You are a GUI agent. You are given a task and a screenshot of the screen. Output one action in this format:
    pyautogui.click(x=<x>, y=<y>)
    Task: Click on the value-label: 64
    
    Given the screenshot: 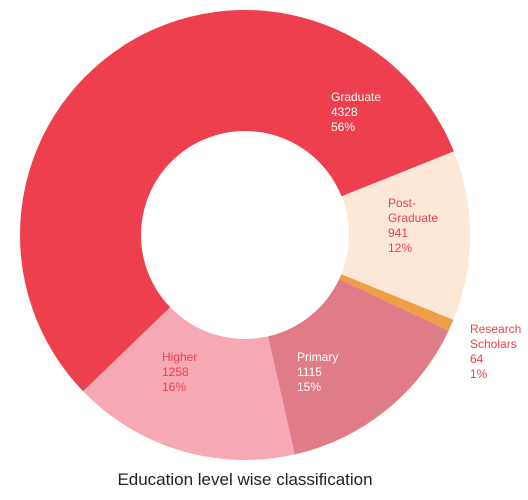 What is the action you would take?
    pyautogui.click(x=477, y=359)
    